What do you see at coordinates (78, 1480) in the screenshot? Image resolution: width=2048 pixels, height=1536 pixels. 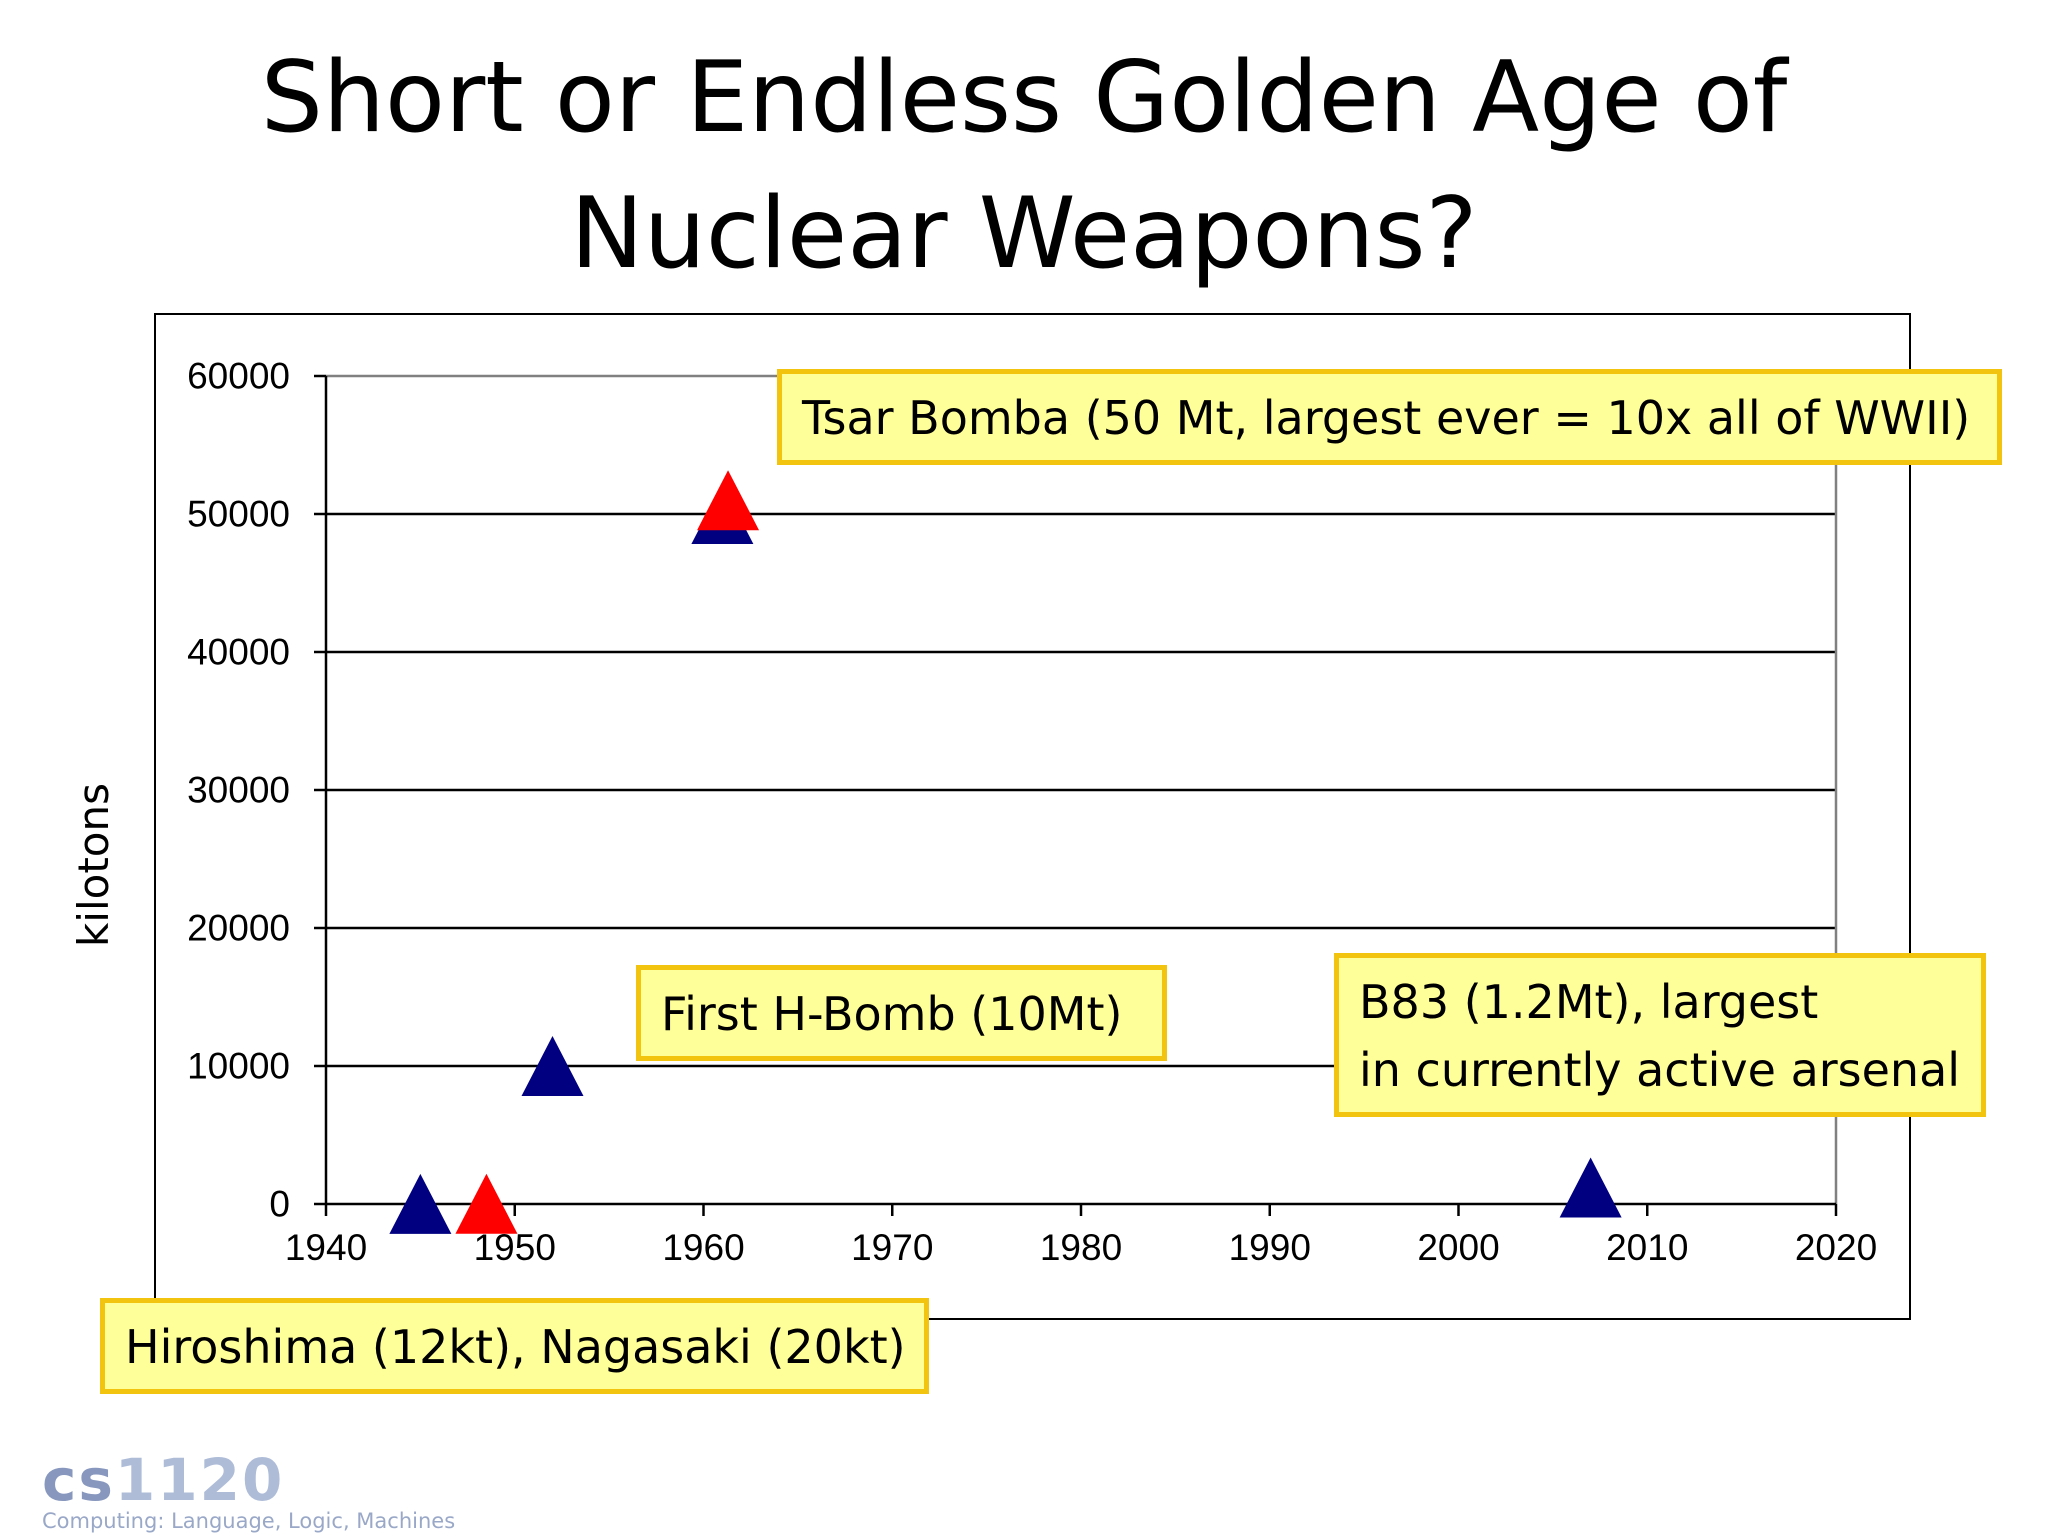 I see `course-logo-prefix: cs` at bounding box center [78, 1480].